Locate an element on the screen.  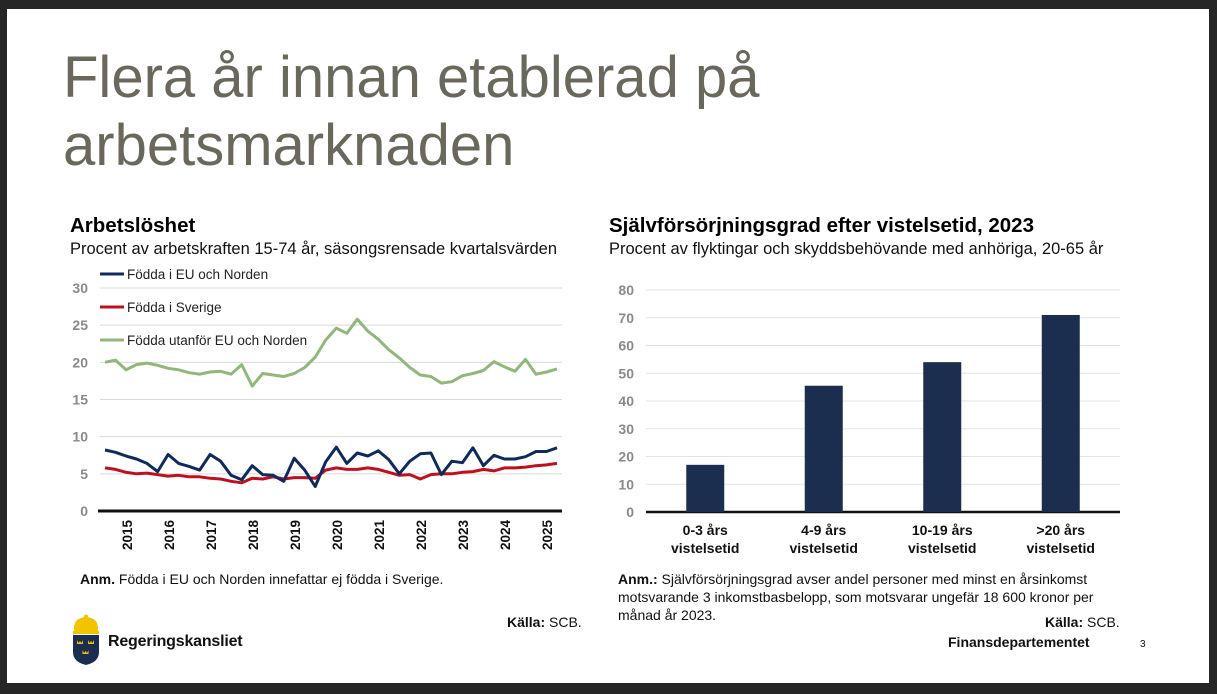
department-name: Finansdepartementet is located at coordinates (1019, 642).